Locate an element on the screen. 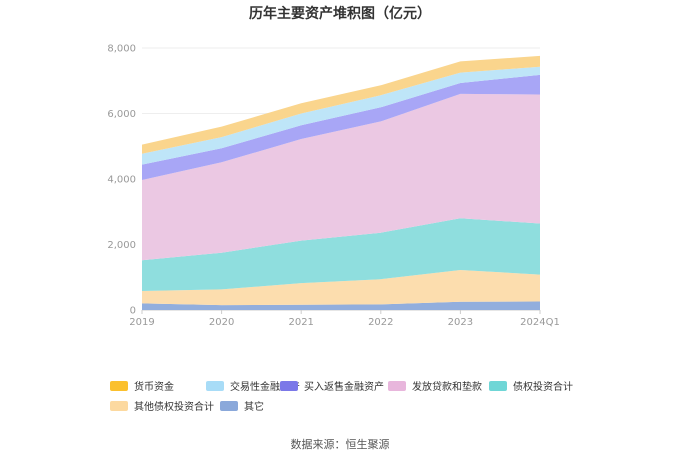 The height and width of the screenshot is (460, 680). legend-item: 交易性金融资产 is located at coordinates (253, 385).